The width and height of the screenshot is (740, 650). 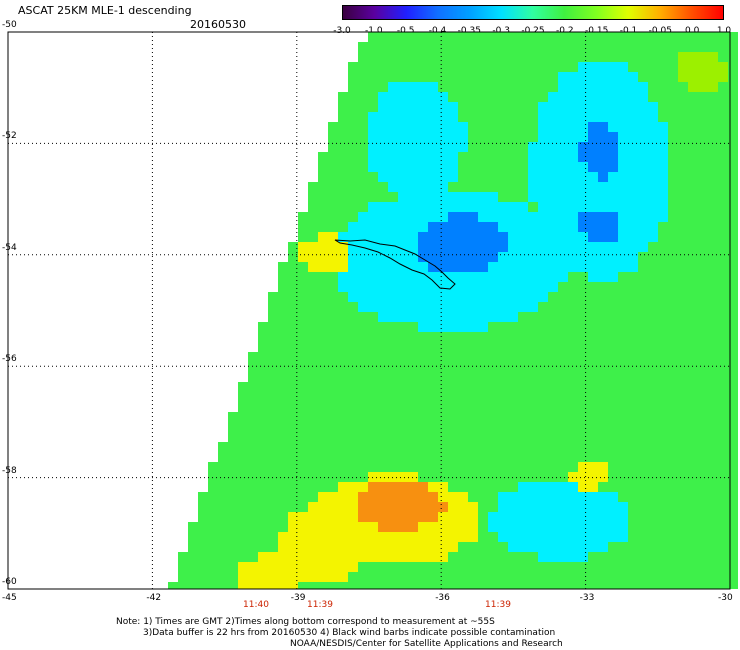 I want to click on latitude-label: -58, so click(x=9, y=470).